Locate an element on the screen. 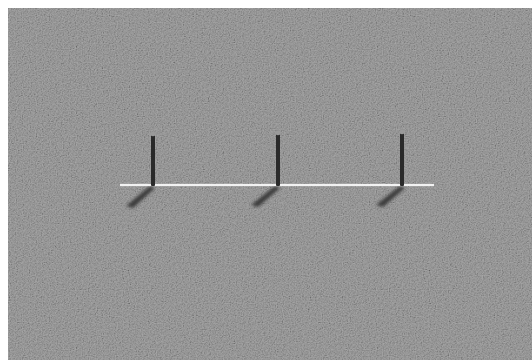 This screenshot has height=360, width=532. pole-shadows is located at coordinates (265, 197).